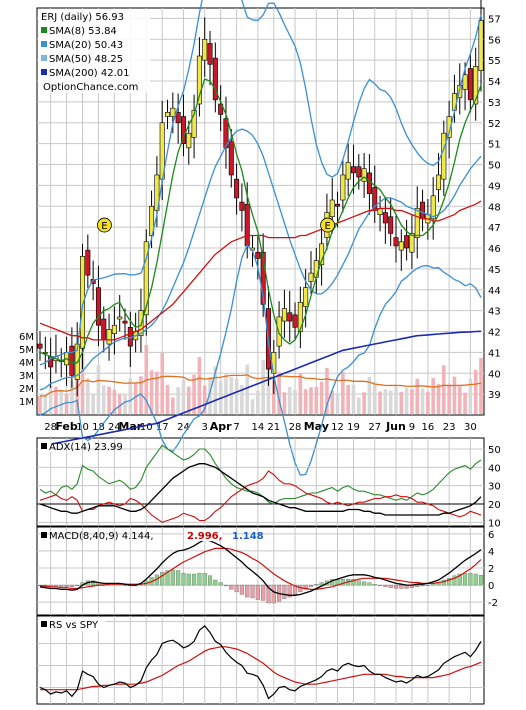  Describe the element at coordinates (221, 426) in the screenshot. I see `x-tick-label: Apr` at that location.